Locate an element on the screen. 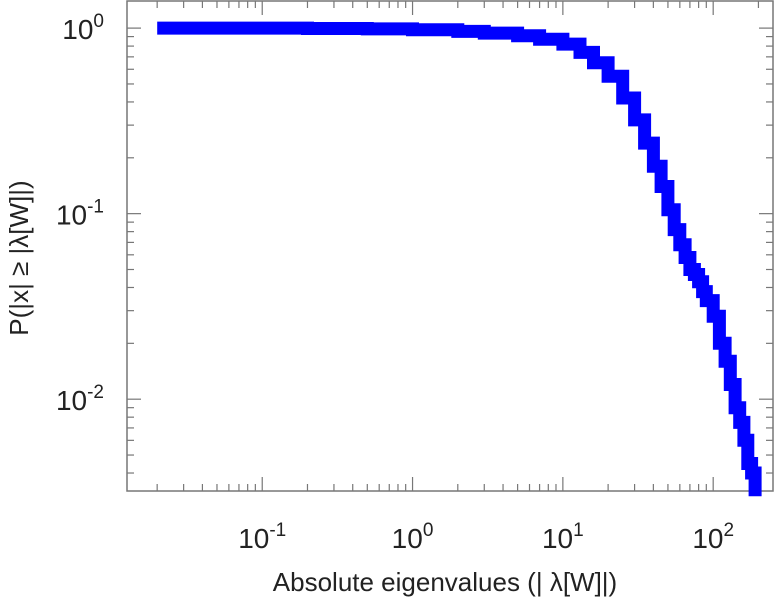 This screenshot has width=775, height=600. y-tick-label: 10⁻² is located at coordinates (80, 399).